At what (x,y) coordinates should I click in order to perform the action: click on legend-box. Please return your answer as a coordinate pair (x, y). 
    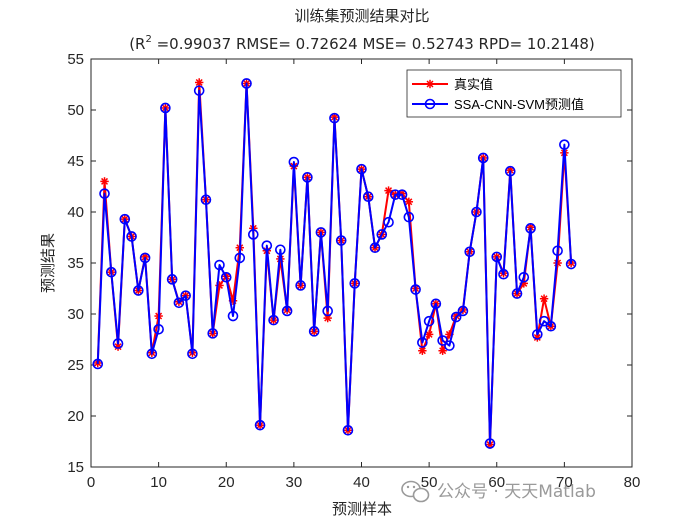
    Looking at the image, I should click on (514, 93).